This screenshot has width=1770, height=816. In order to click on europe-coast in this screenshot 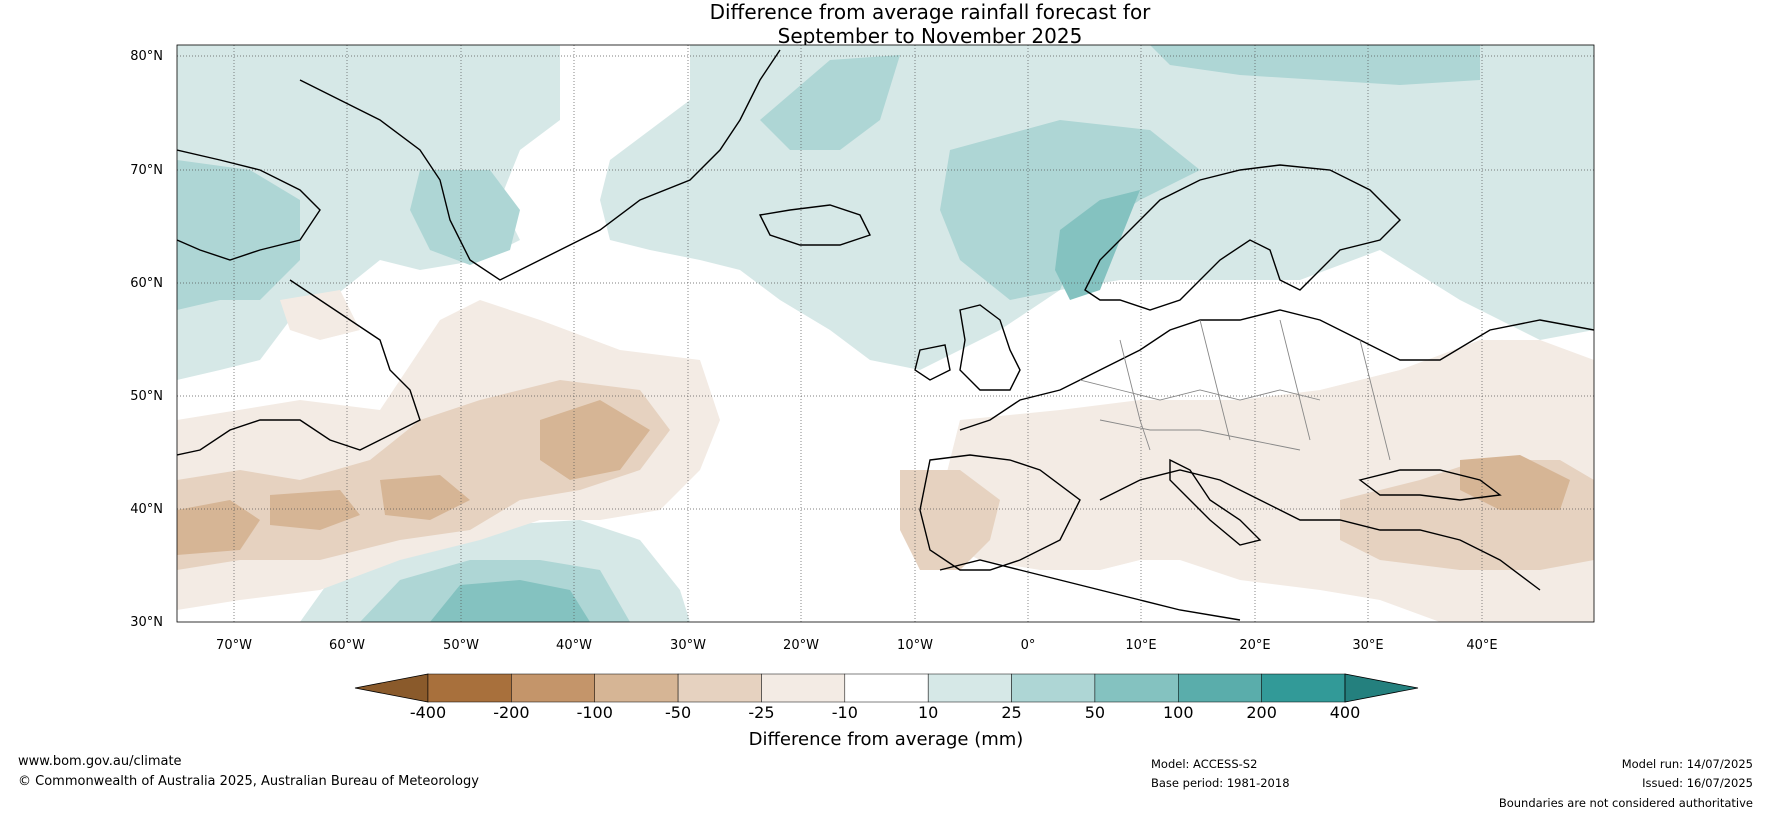, I will do `click(1276, 370)`.